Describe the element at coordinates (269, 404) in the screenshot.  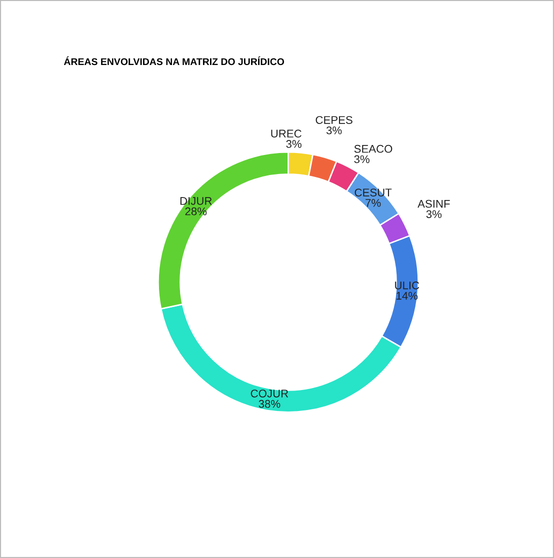
I see `data-label: 38%` at that location.